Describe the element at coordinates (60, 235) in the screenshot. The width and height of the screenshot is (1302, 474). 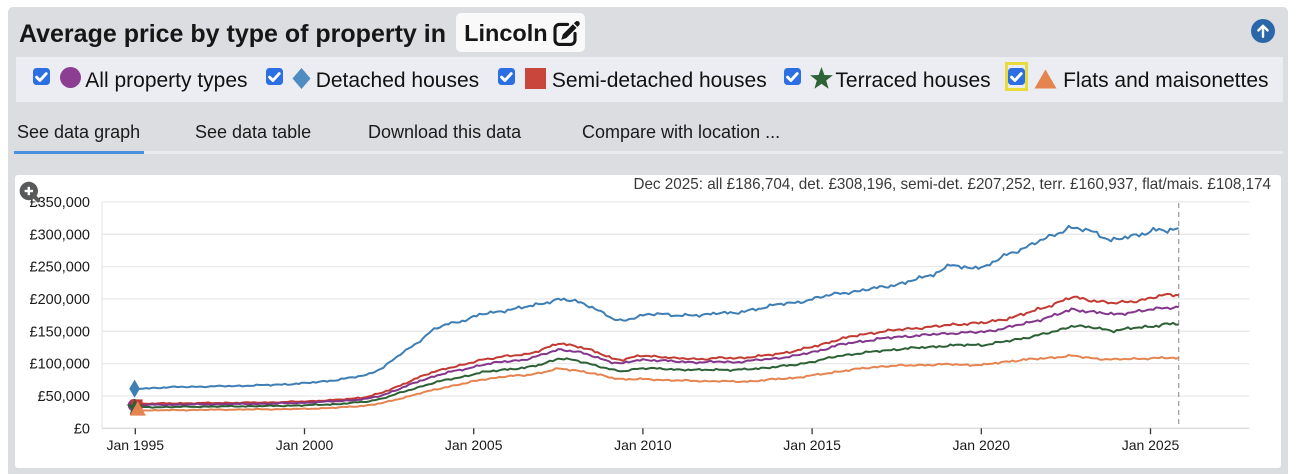
I see `svg-text: £300,000` at that location.